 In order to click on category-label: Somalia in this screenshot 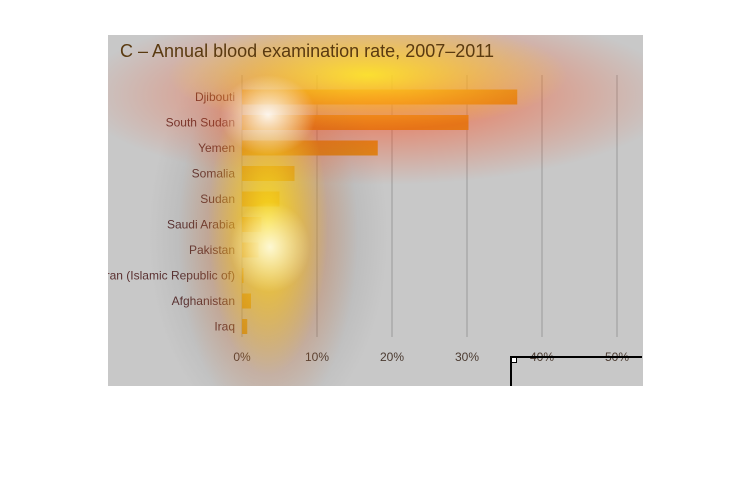, I will do `click(214, 174)`.